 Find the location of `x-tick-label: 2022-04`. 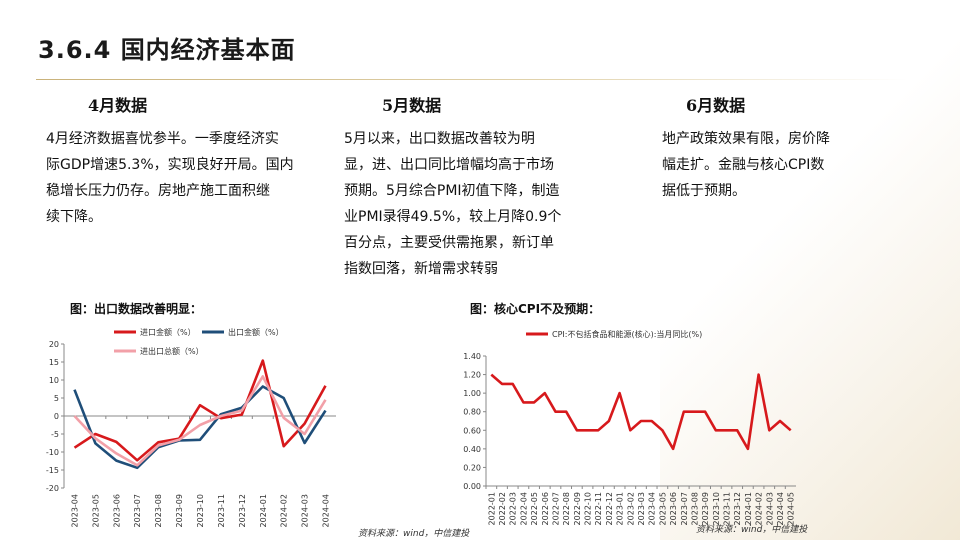

x-tick-label: 2022-04 is located at coordinates (523, 508).